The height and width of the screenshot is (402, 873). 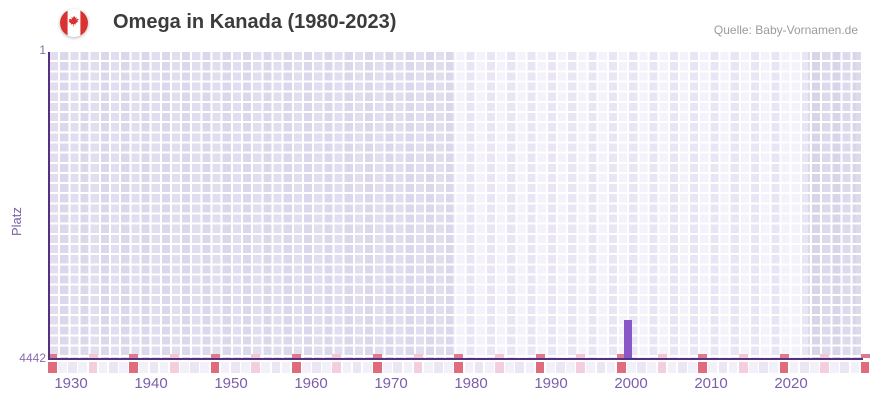 I want to click on y-tick-top: 1, so click(x=42, y=50).